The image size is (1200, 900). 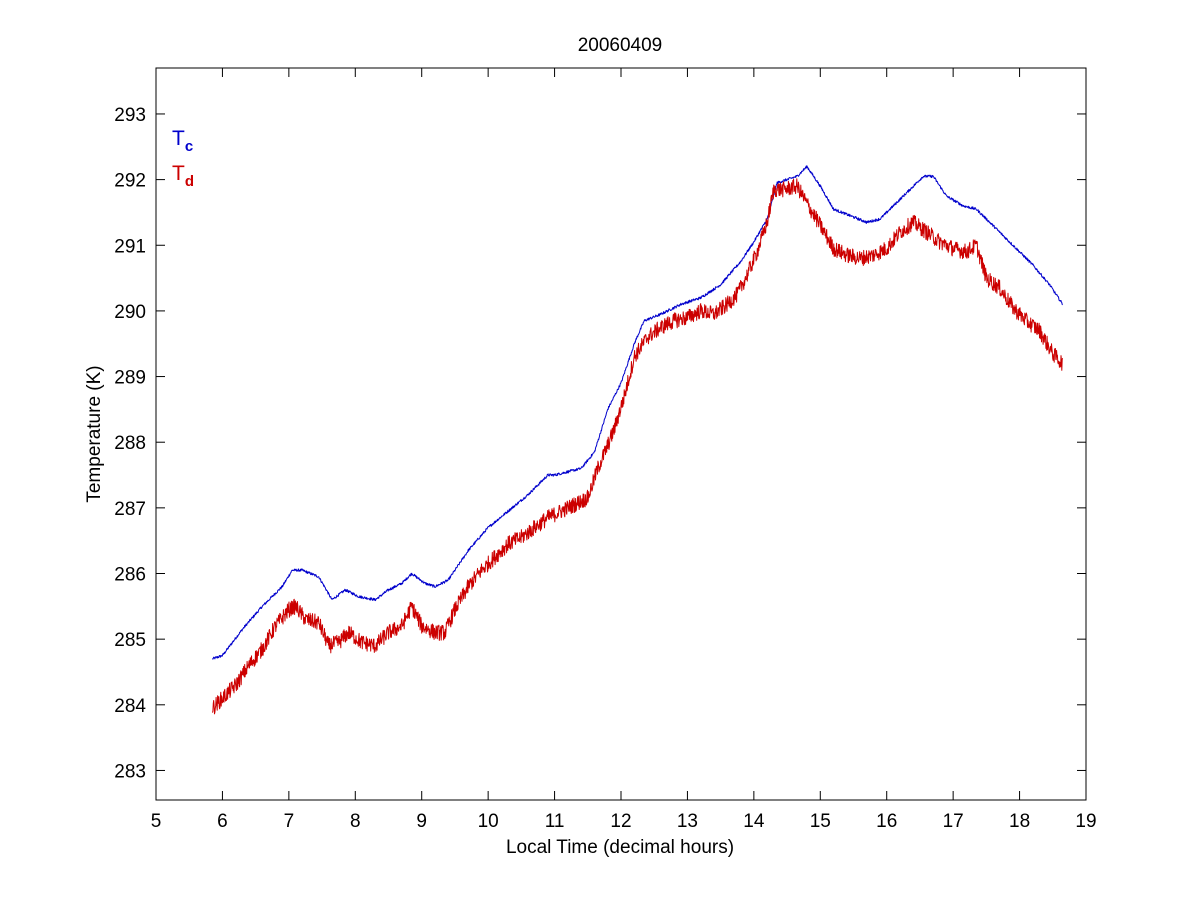 What do you see at coordinates (130, 706) in the screenshot?
I see `y-tick-label: 284` at bounding box center [130, 706].